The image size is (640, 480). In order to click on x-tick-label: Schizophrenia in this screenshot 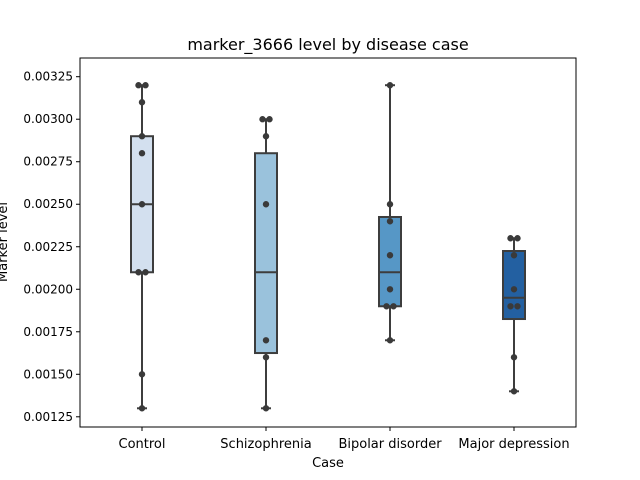, I will do `click(265, 444)`.